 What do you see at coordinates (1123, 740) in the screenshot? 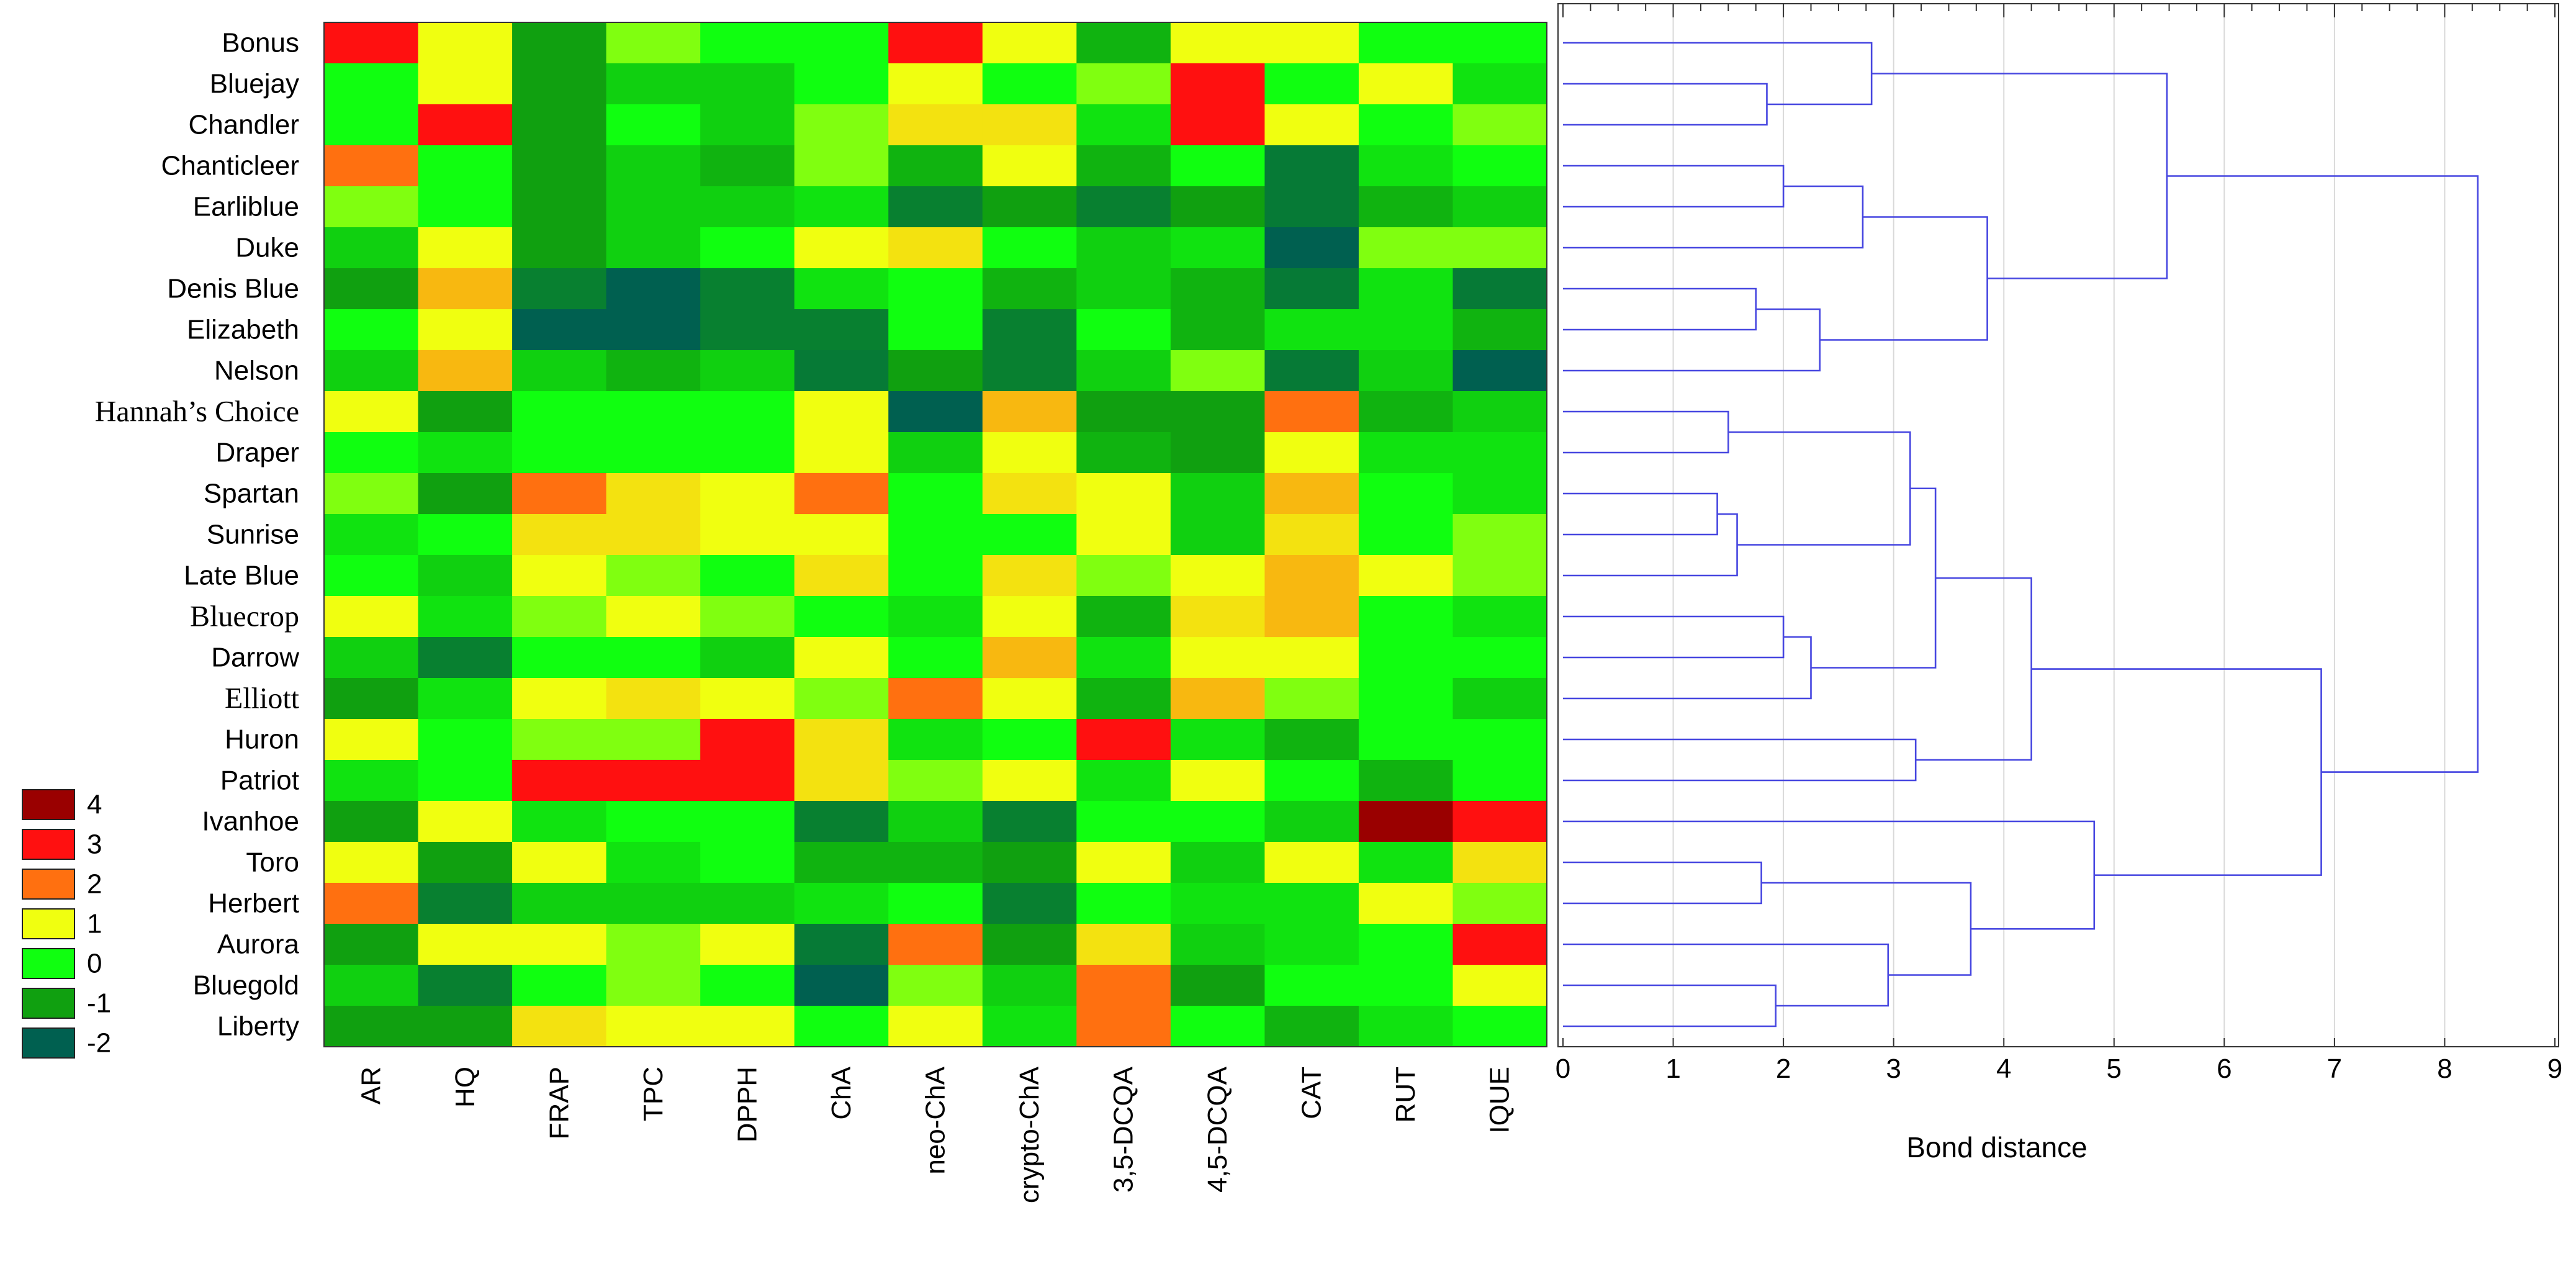
I see `heatmap-cell-huron-3-5-dcqa` at bounding box center [1123, 740].